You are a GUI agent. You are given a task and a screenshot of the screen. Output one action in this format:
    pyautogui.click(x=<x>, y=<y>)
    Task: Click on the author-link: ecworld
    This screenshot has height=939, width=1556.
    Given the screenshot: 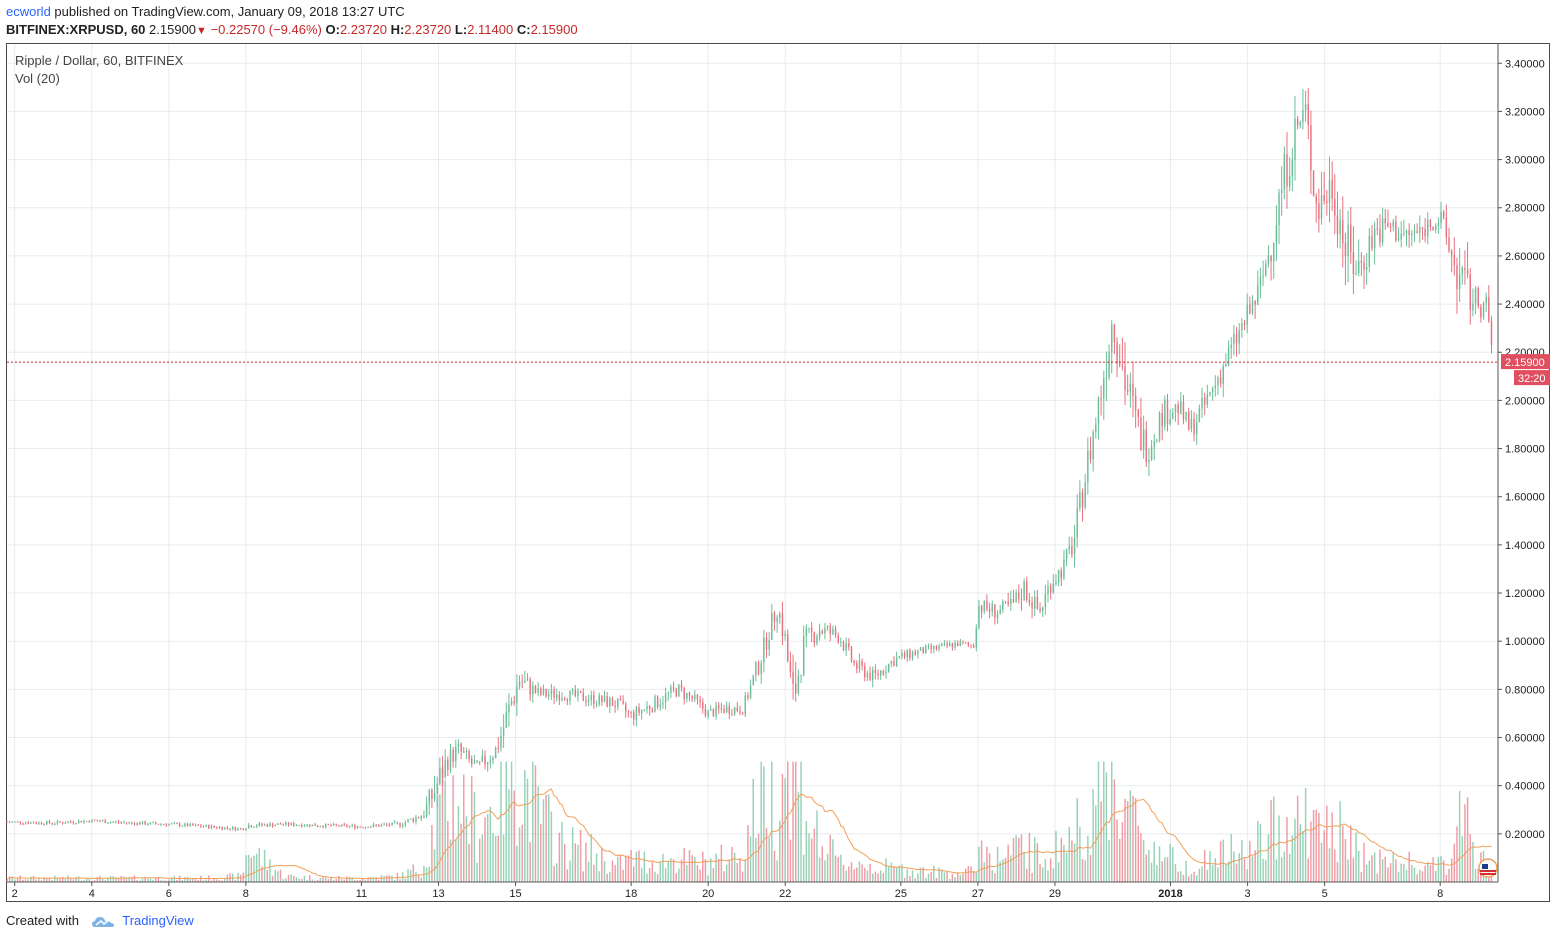 What is the action you would take?
    pyautogui.click(x=28, y=11)
    